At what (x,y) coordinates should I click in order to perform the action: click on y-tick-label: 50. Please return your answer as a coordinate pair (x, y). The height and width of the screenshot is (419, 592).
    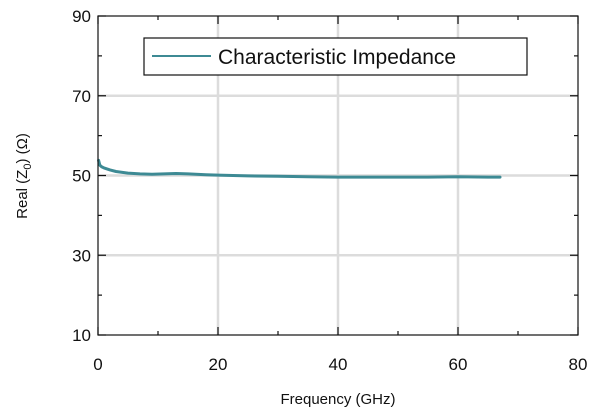
    Looking at the image, I should click on (81, 176).